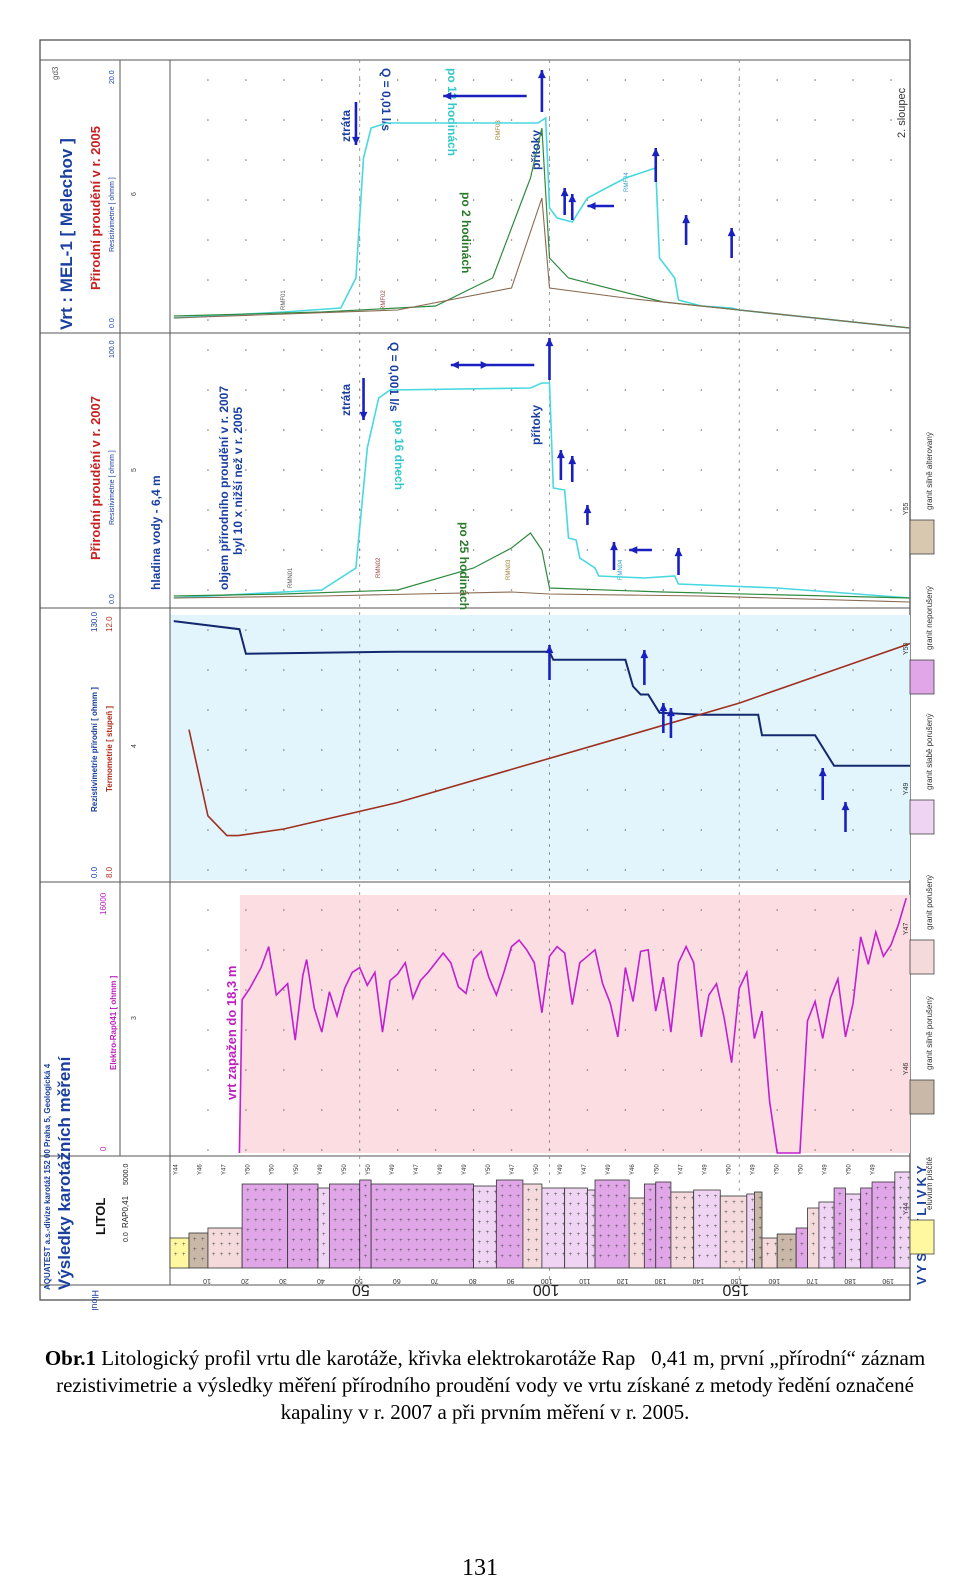 The image size is (960, 1591). Describe the element at coordinates (112, 323) in the screenshot. I see `flow2005-min: 0.0` at that location.